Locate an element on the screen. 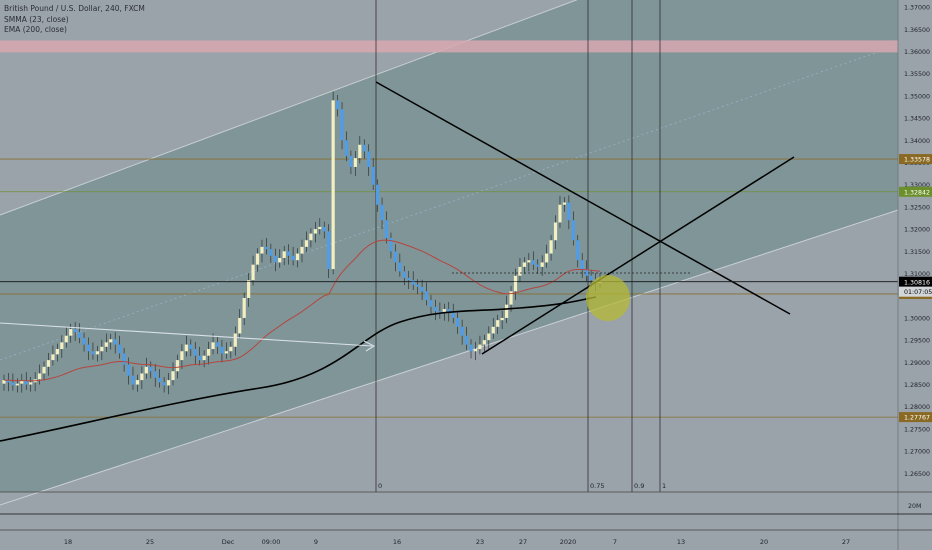 Image resolution: width=932 pixels, height=550 pixels. smma-indicator-label: SMMA (23, close) is located at coordinates (36, 19).